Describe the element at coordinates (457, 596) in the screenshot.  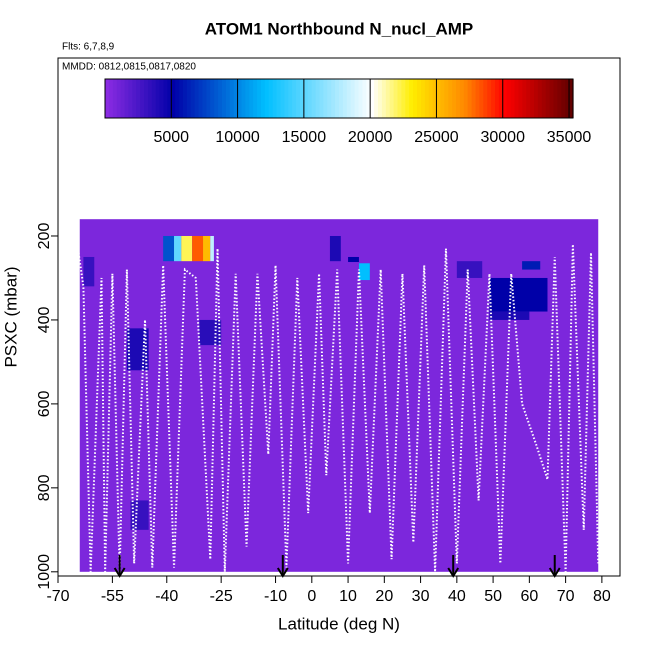
I see `x-tick-label: 40` at that location.